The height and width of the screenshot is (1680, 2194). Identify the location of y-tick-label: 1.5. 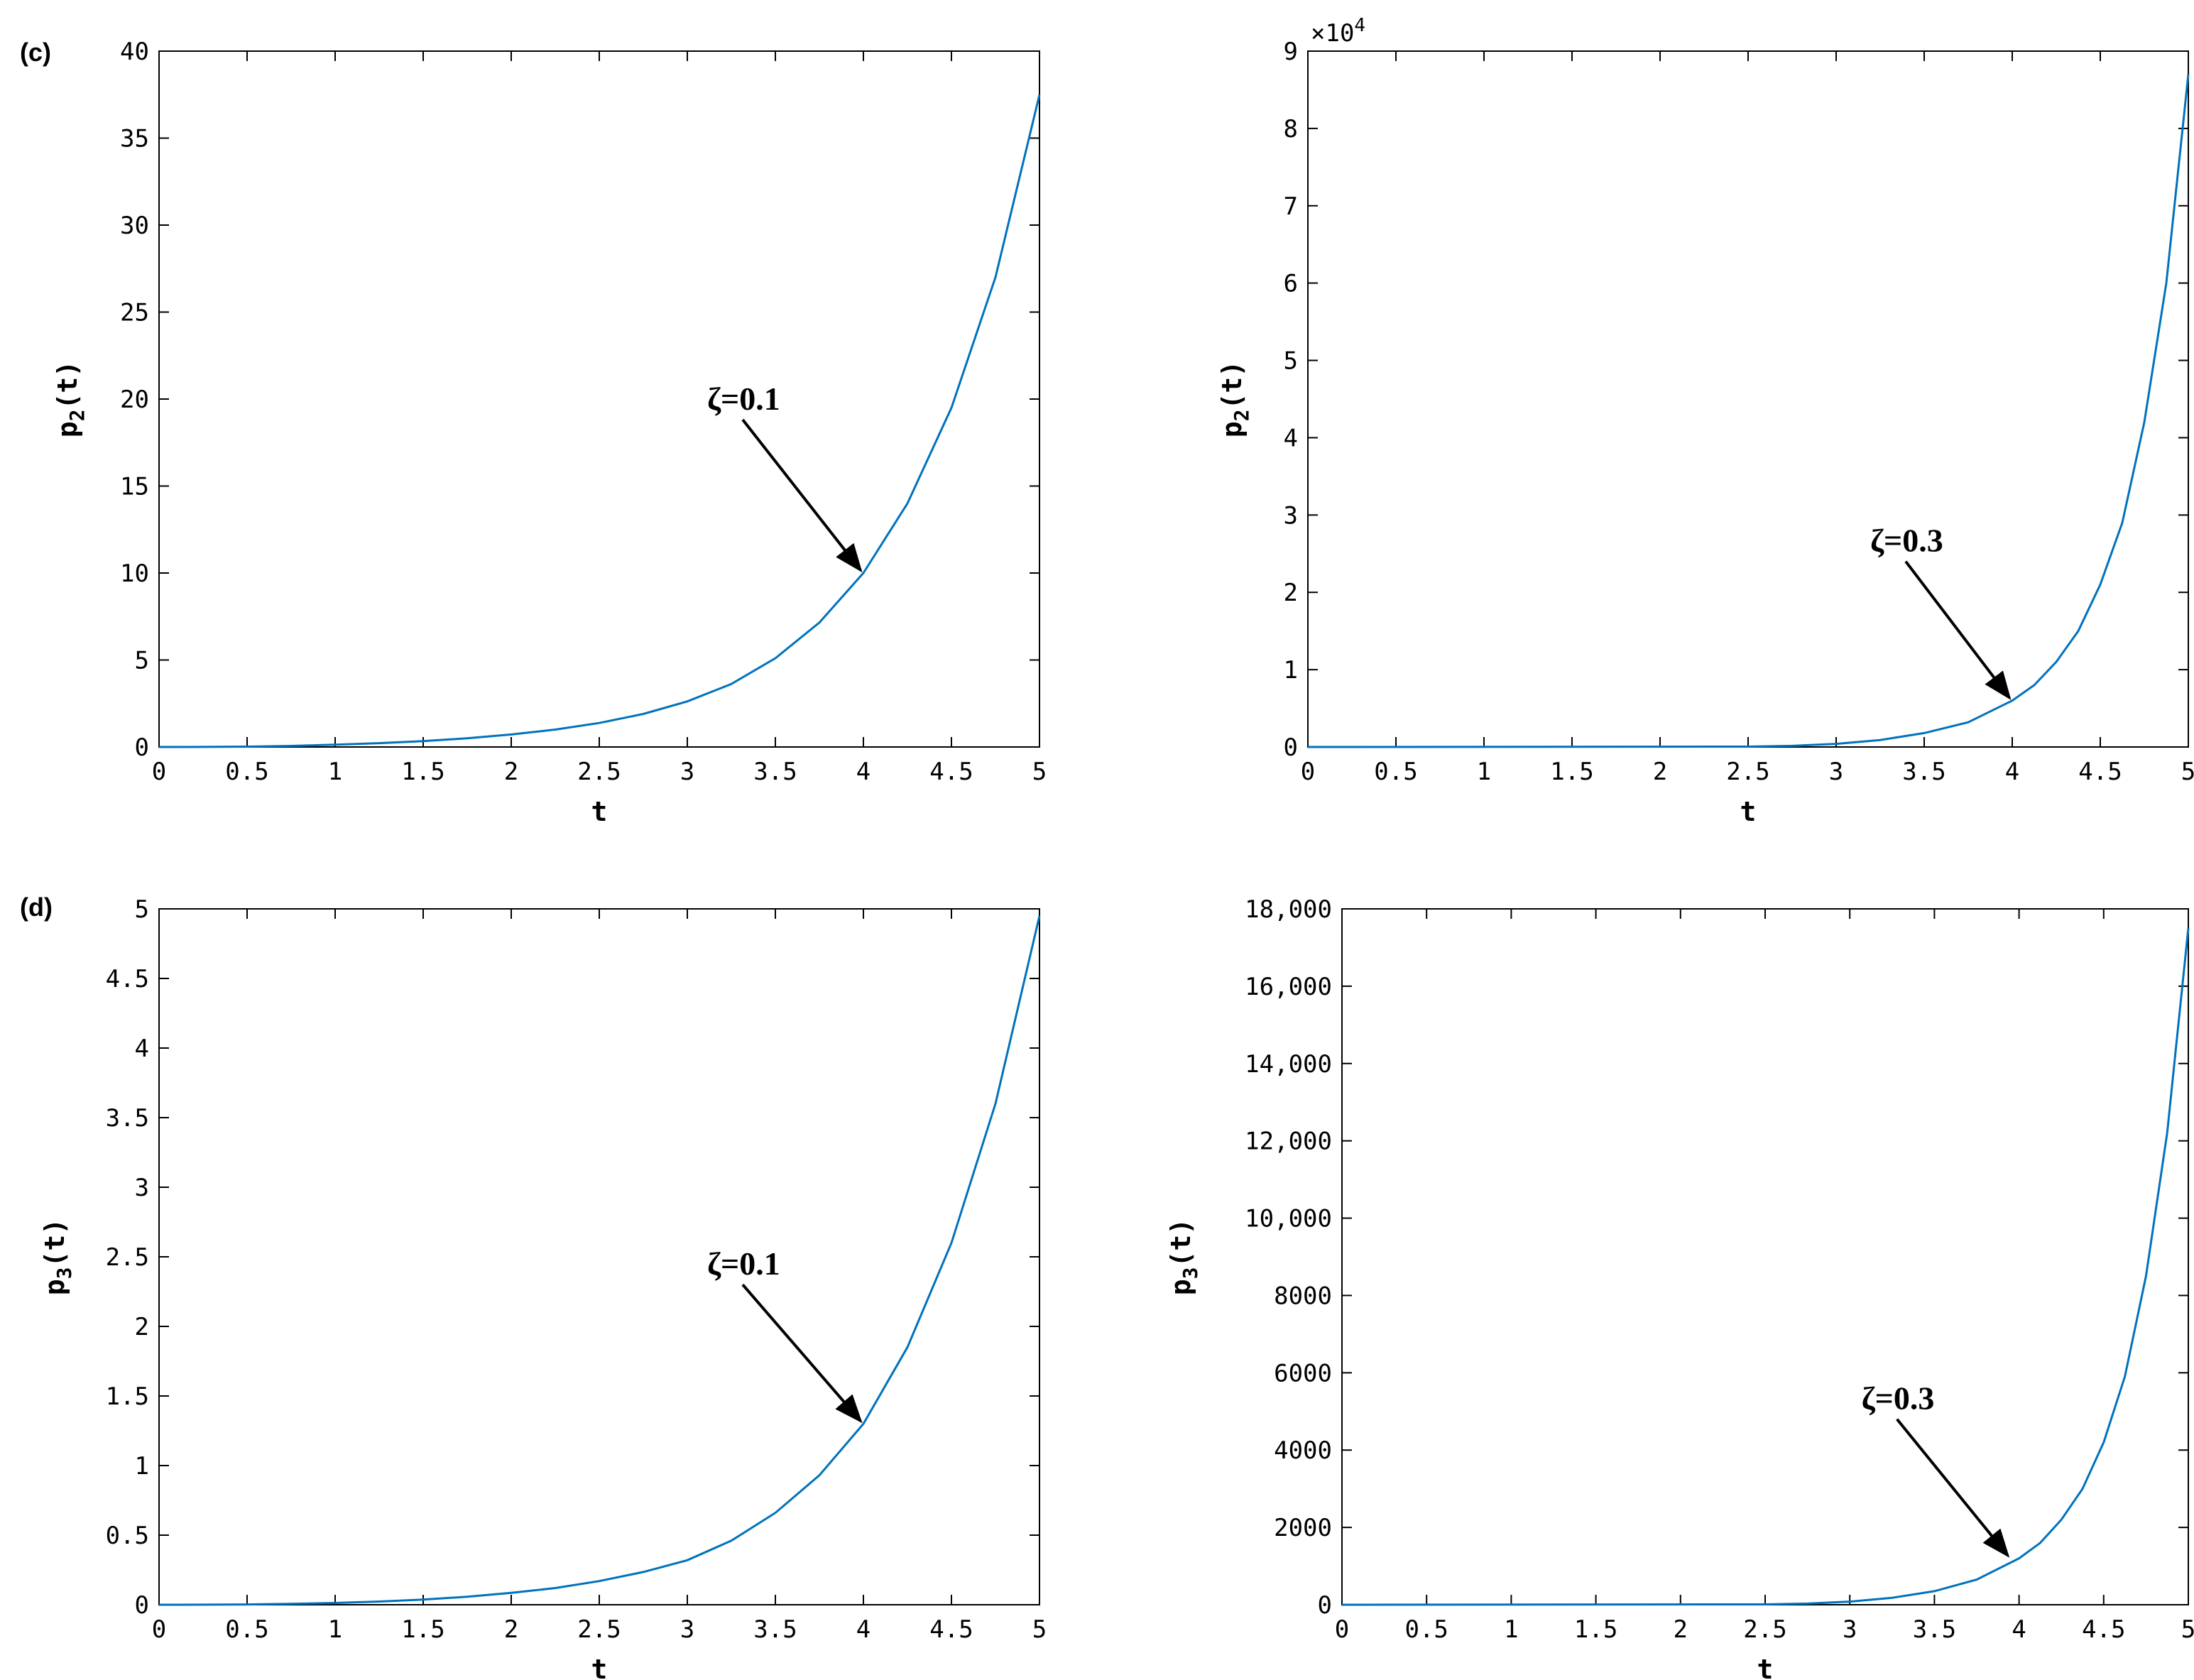
(127, 1396).